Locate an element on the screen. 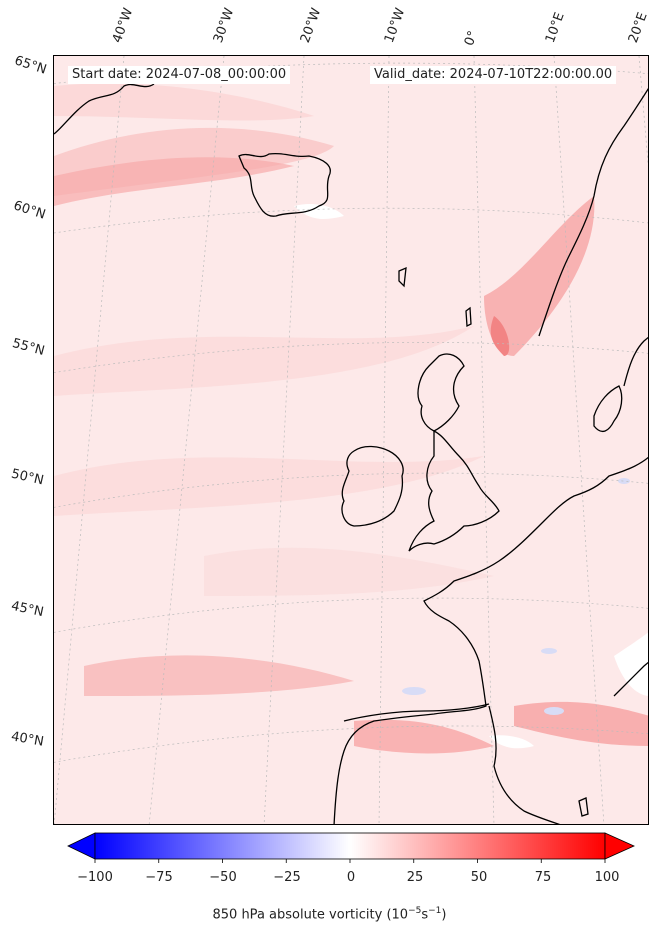 The image size is (659, 936). colorbar-label-exp2: −1 is located at coordinates (435, 911).